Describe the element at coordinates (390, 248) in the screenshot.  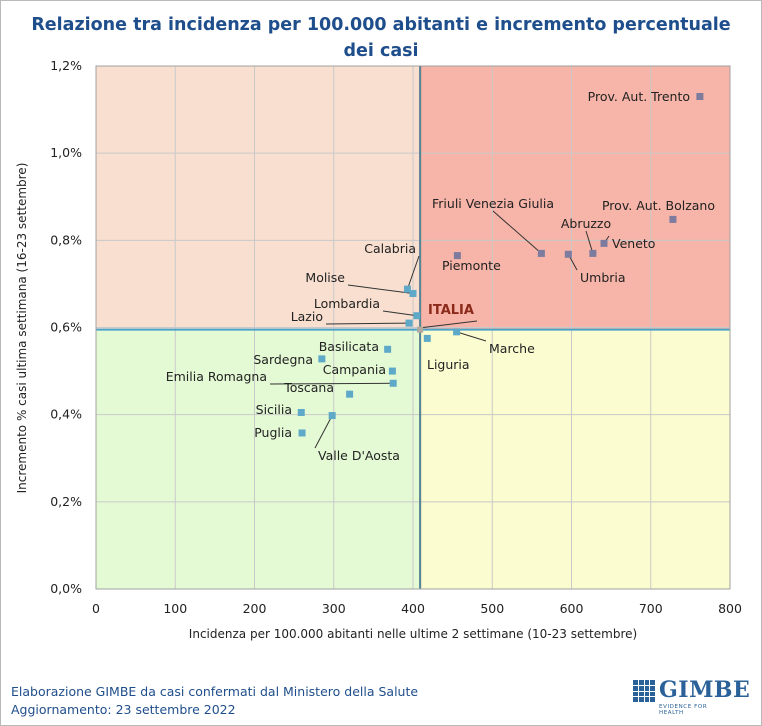
I see `label-calabria: Calabria` at that location.